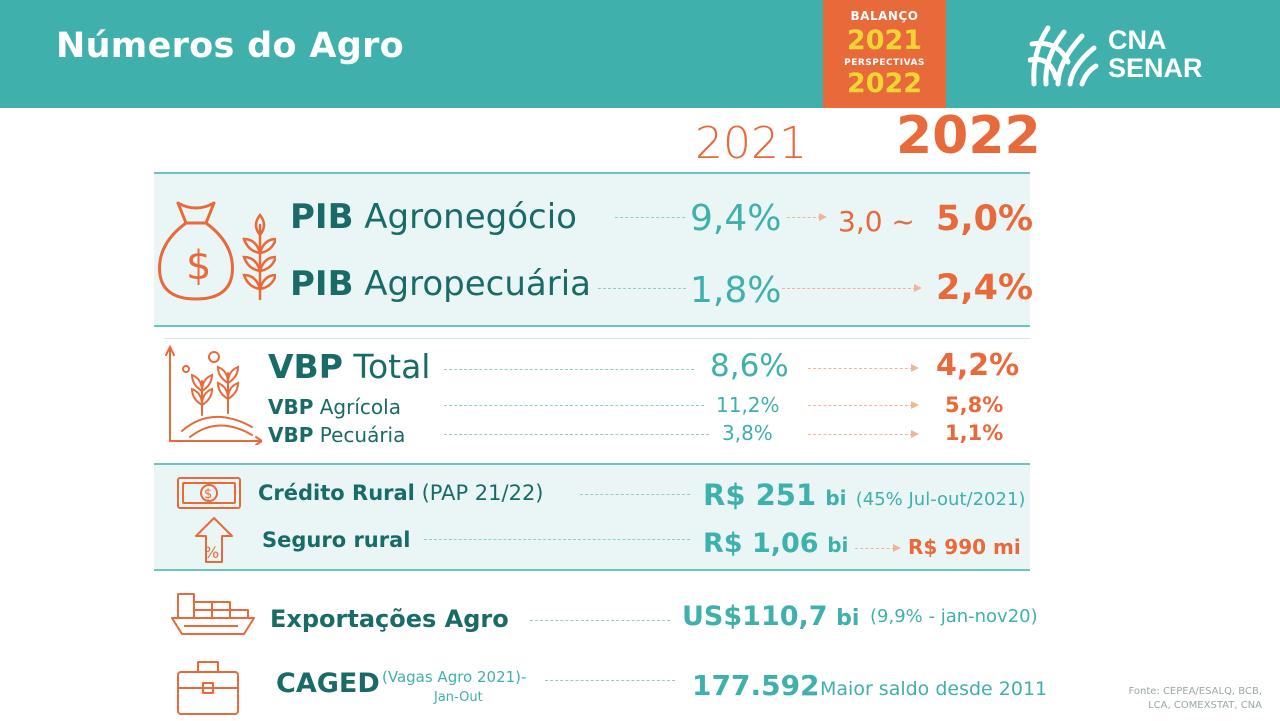  I want to click on percent-arrow-icon: %, so click(214, 540).